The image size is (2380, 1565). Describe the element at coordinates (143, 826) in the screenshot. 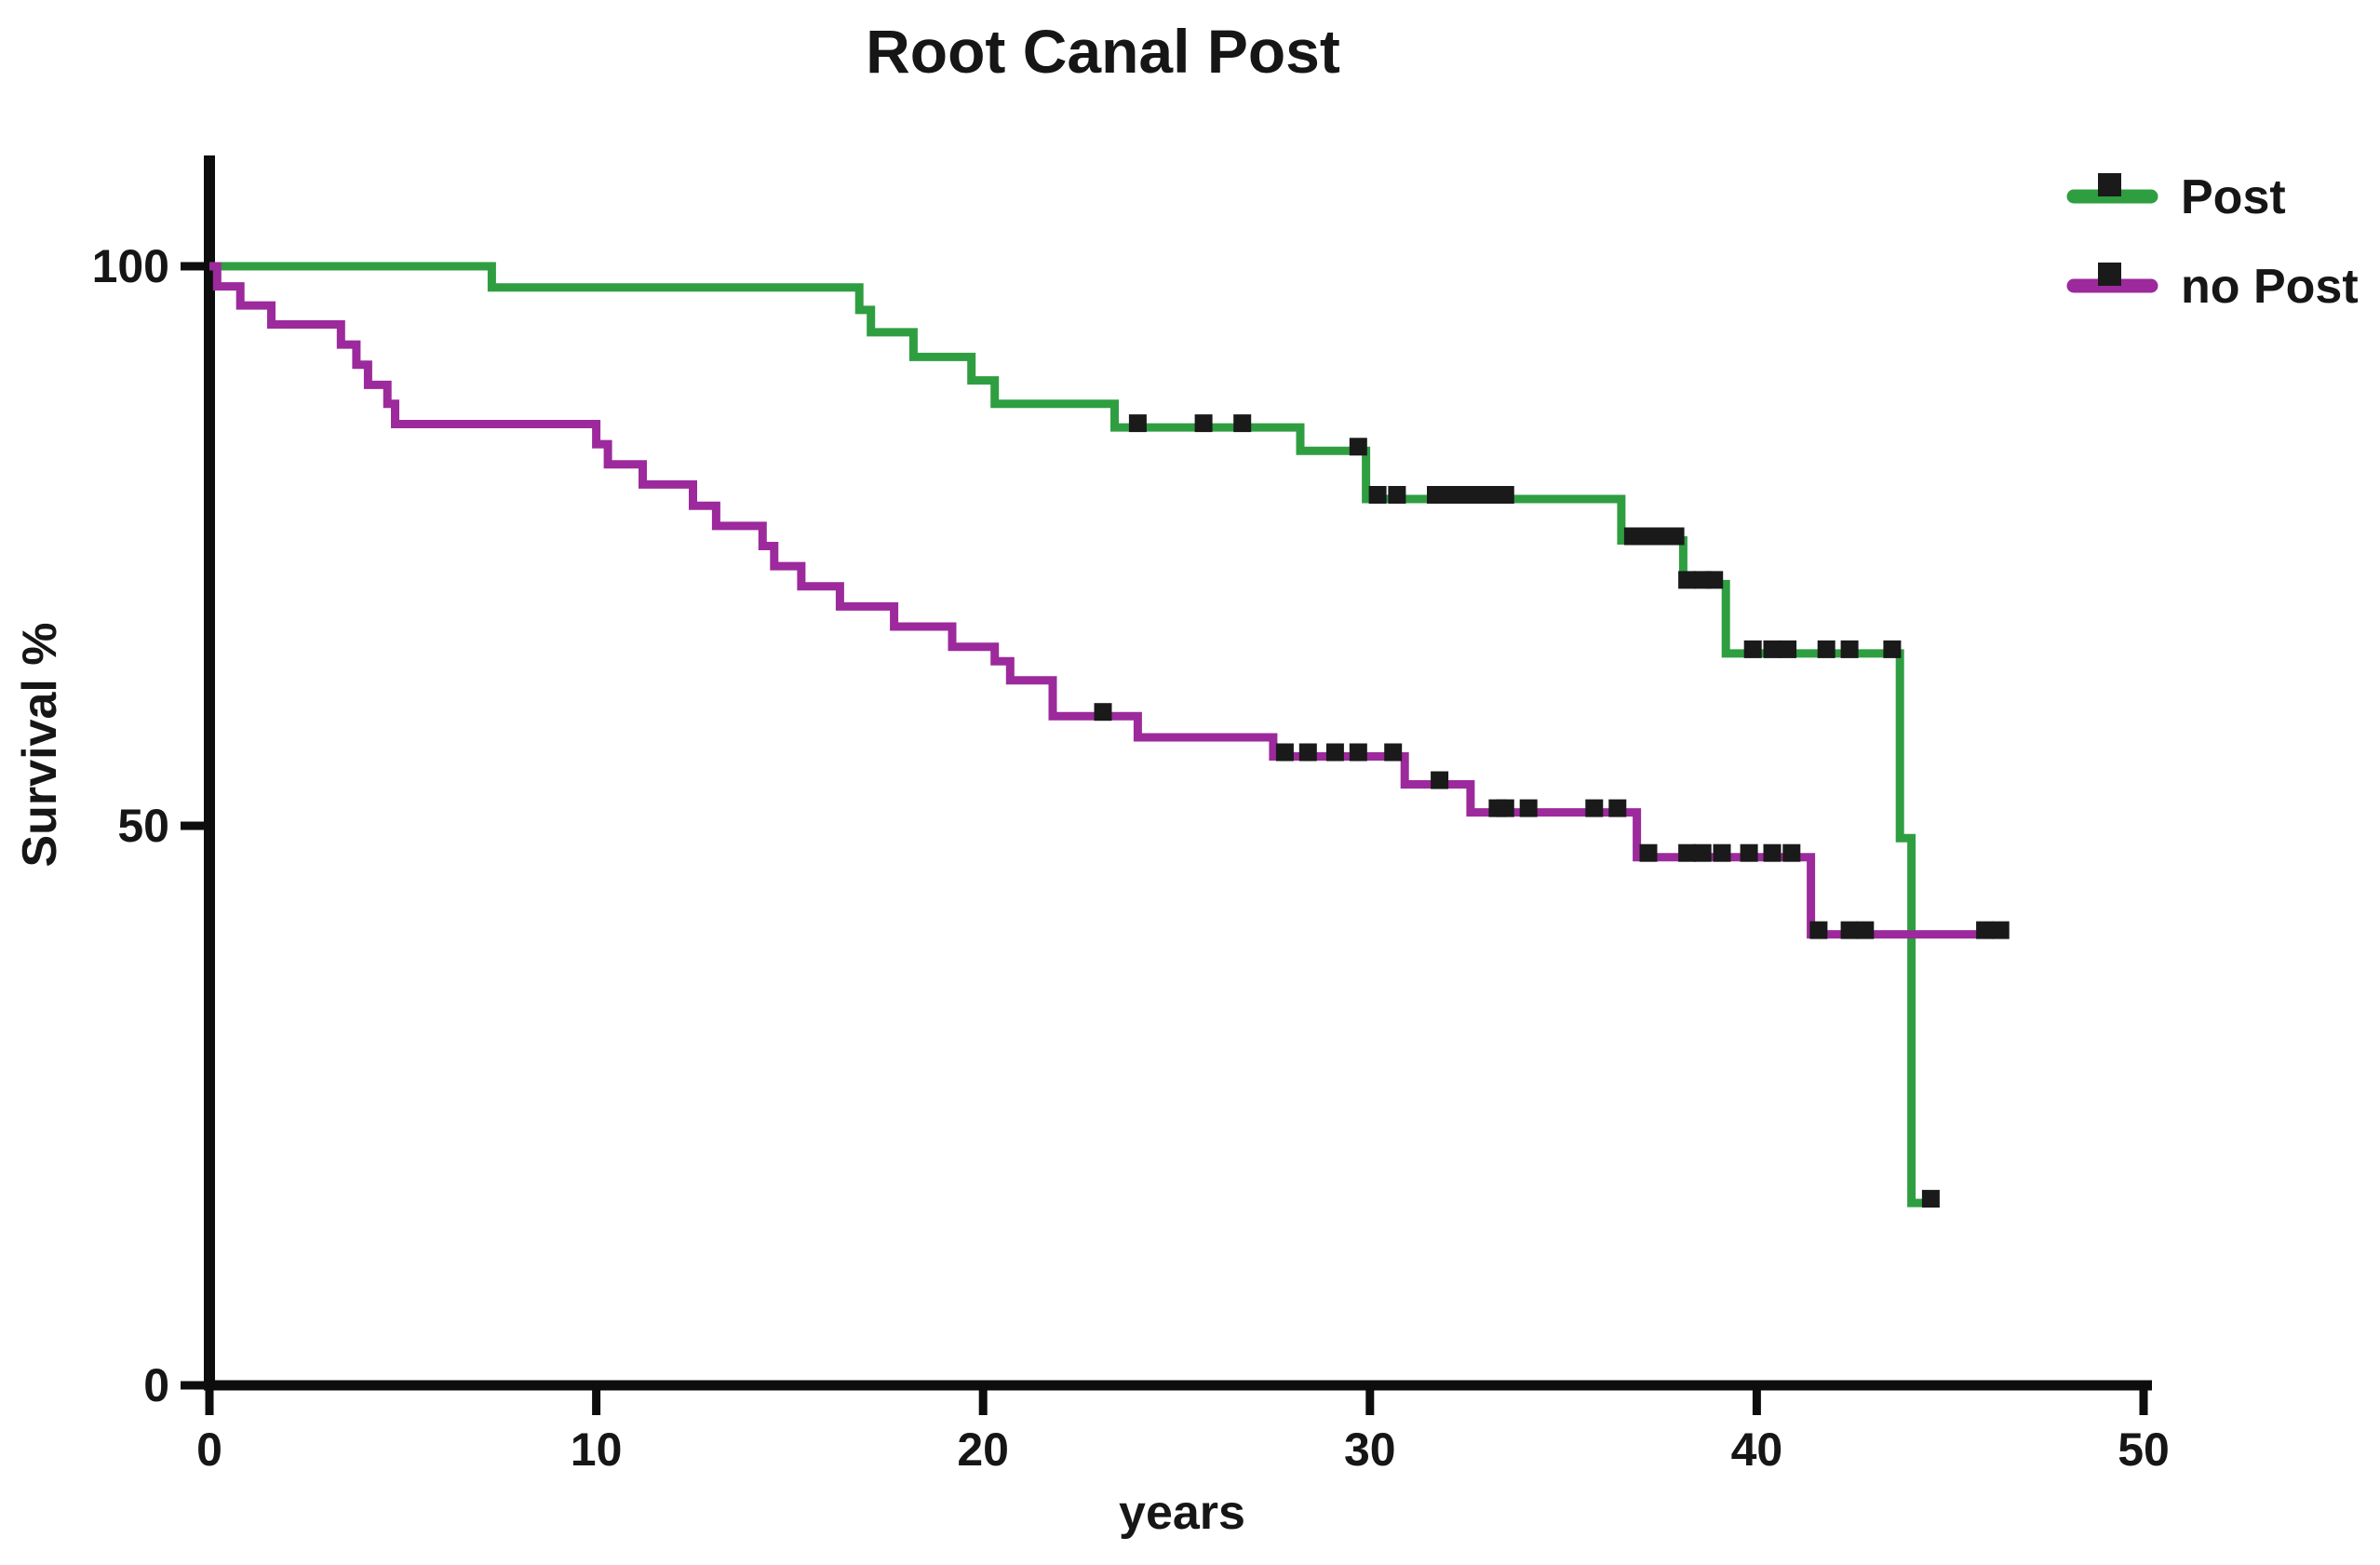

I see `y-tick-label-50: 50` at that location.